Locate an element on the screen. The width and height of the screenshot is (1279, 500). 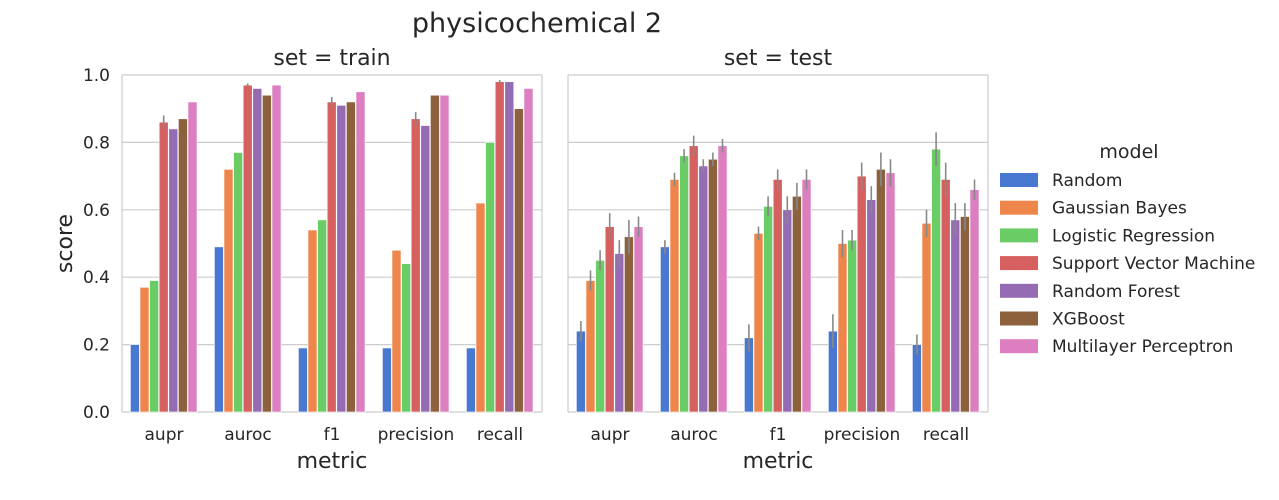
y-tick-label: 0.2 is located at coordinates (96, 346).